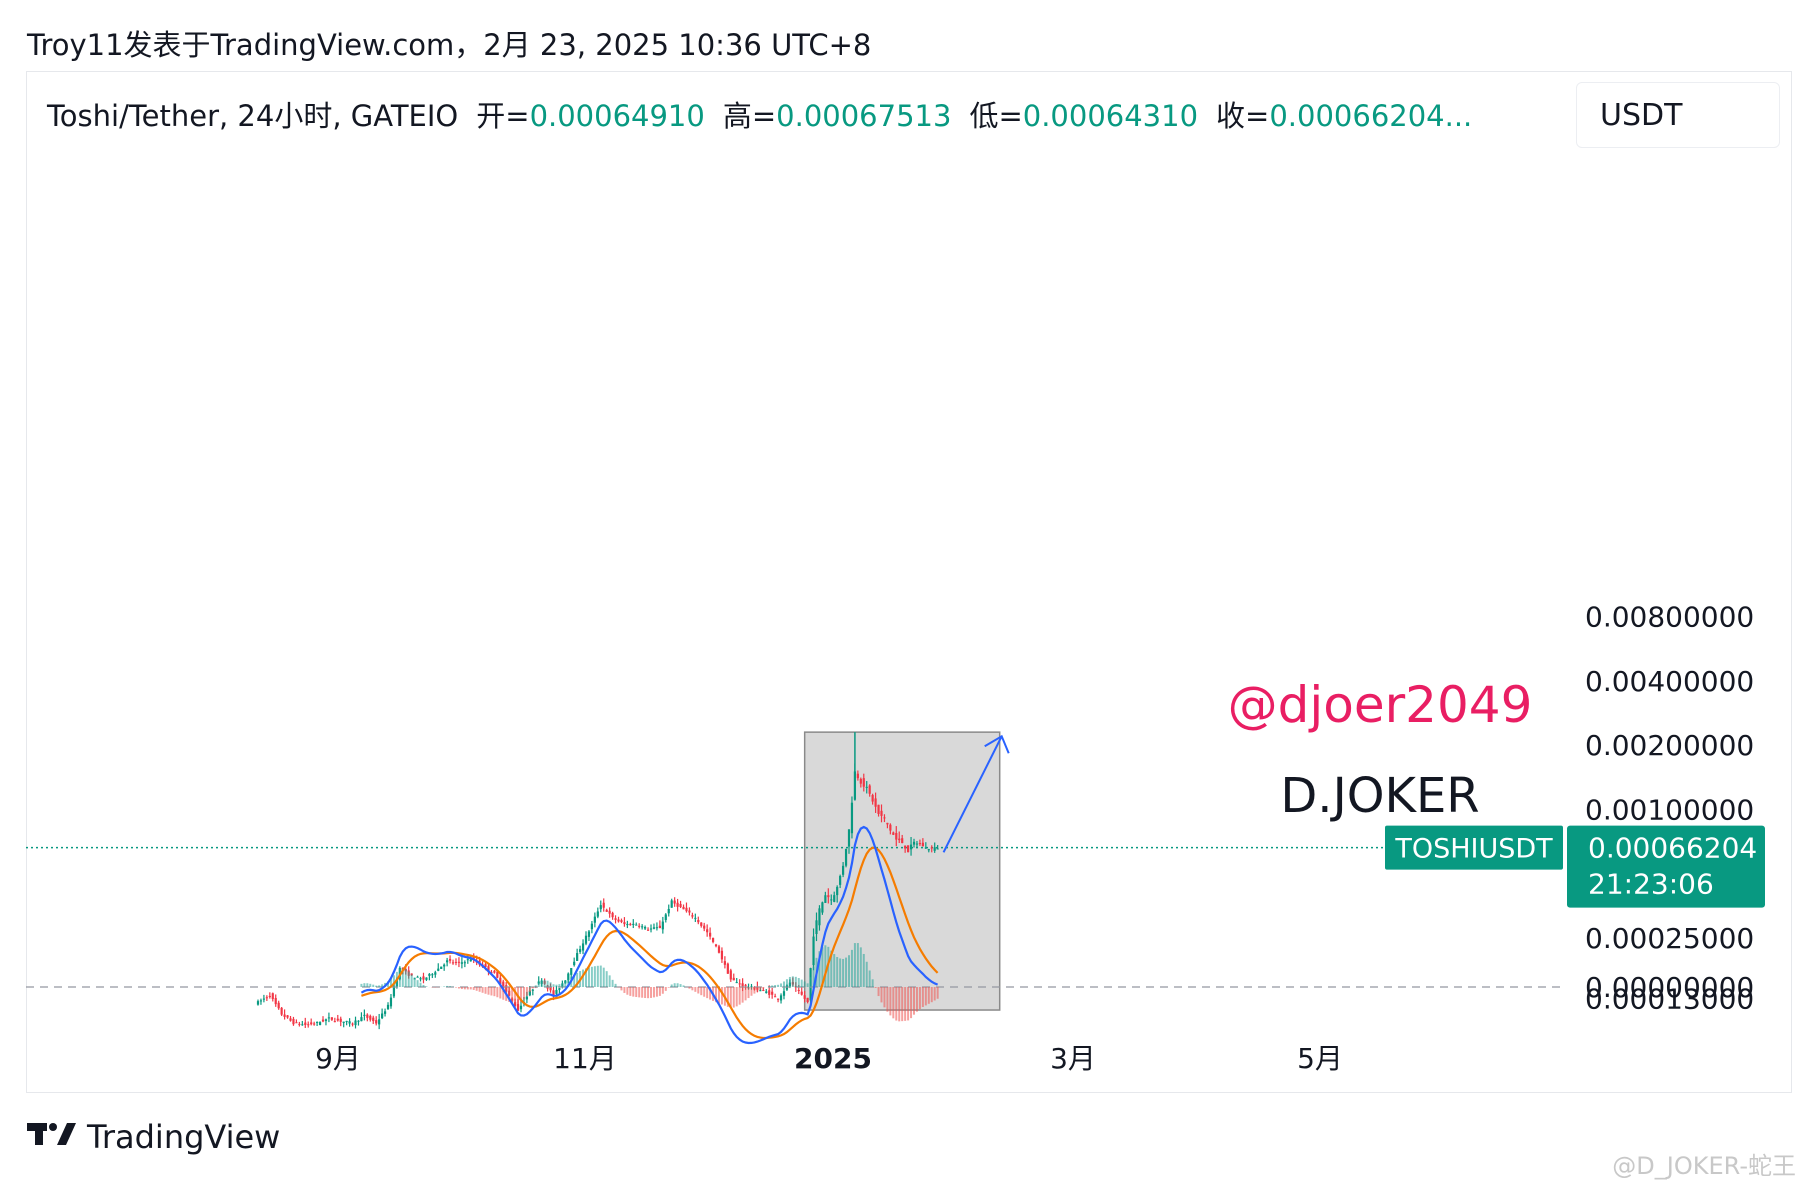  Describe the element at coordinates (1110, 116) in the screenshot. I see `legend-low-value: 0.00064310` at that location.